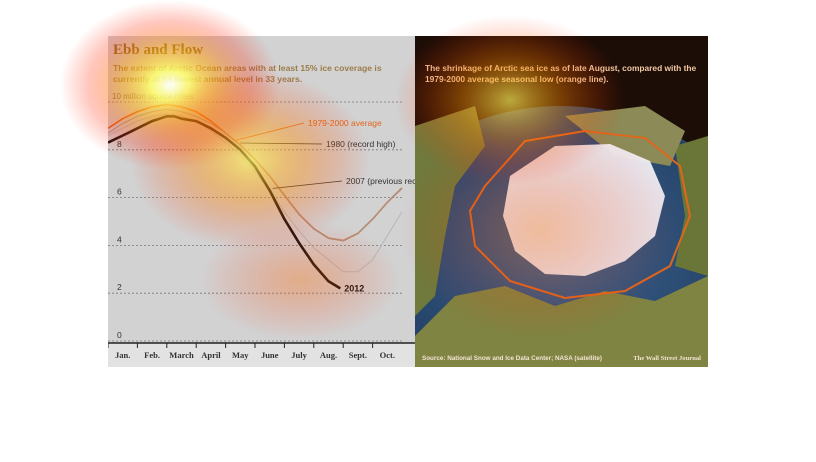 This screenshot has width=816, height=462. What do you see at coordinates (345, 123) in the screenshot?
I see `series-annotation: 1979-2000 average` at bounding box center [345, 123].